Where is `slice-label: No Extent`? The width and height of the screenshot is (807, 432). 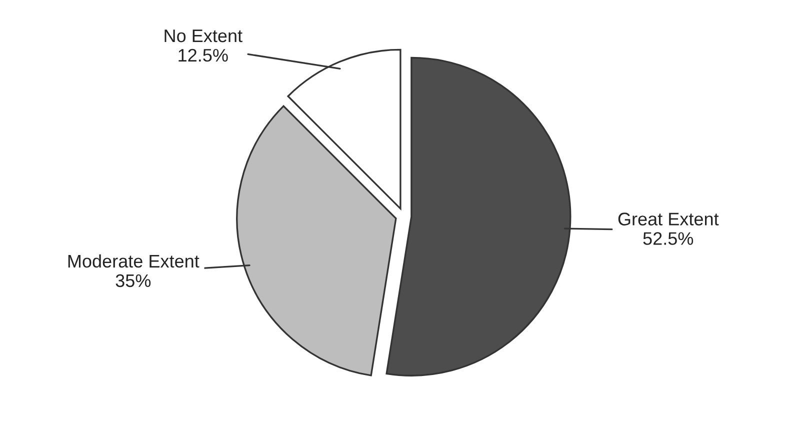
slice-label: No Extent is located at coordinates (203, 36).